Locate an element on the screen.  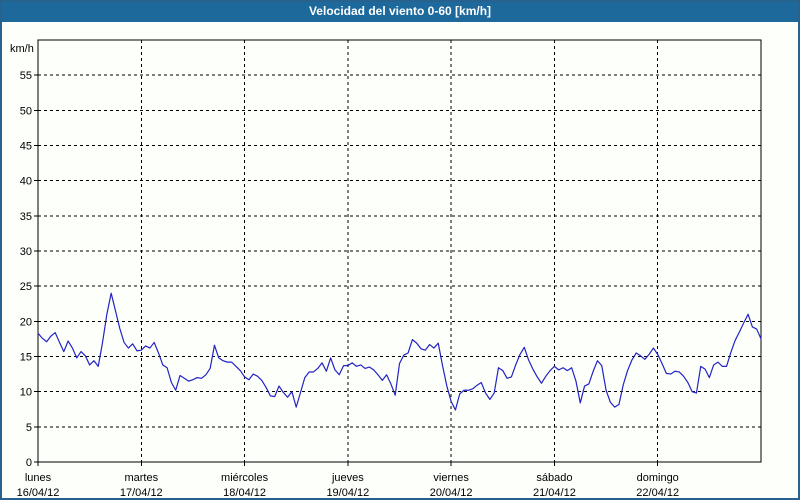
x-axis-day-label: viernes is located at coordinates (451, 478).